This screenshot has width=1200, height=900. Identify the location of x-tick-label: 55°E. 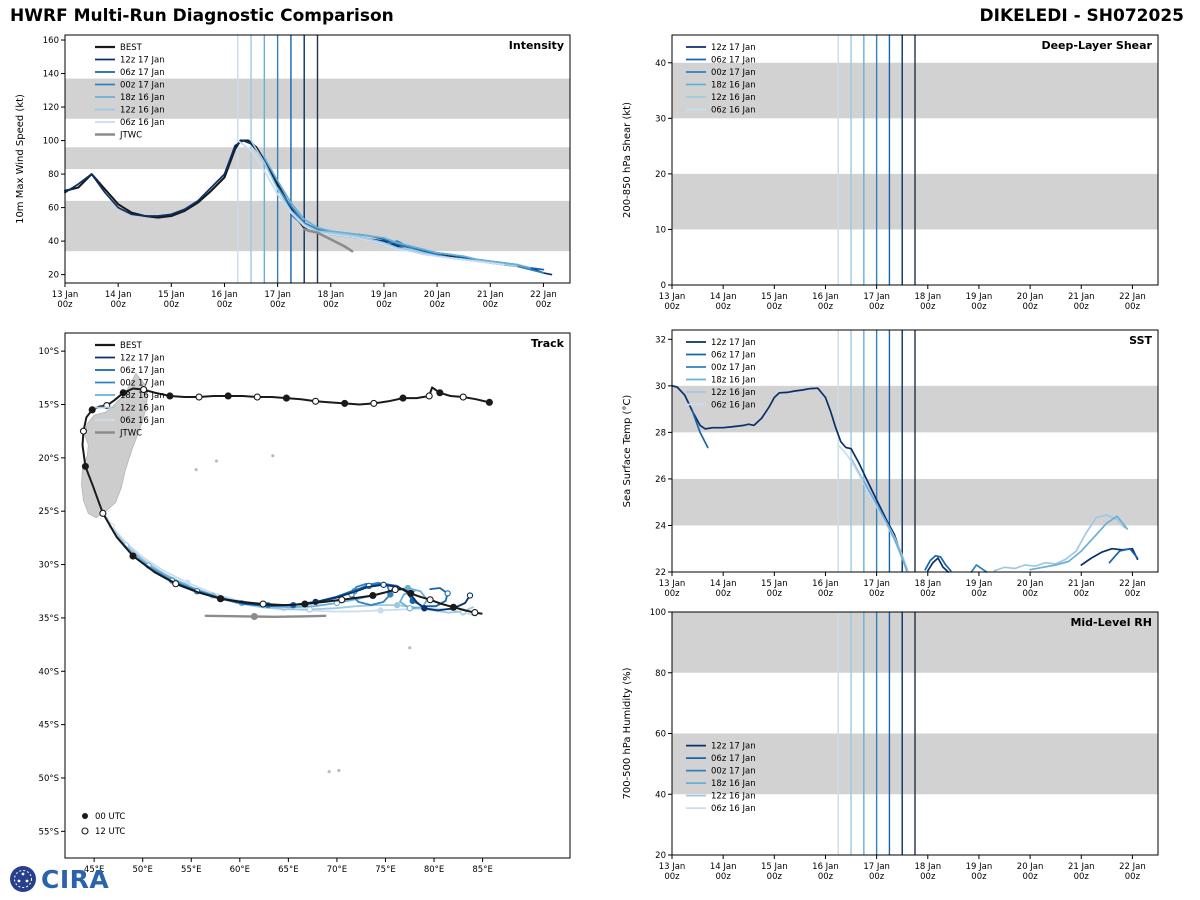
(191, 870).